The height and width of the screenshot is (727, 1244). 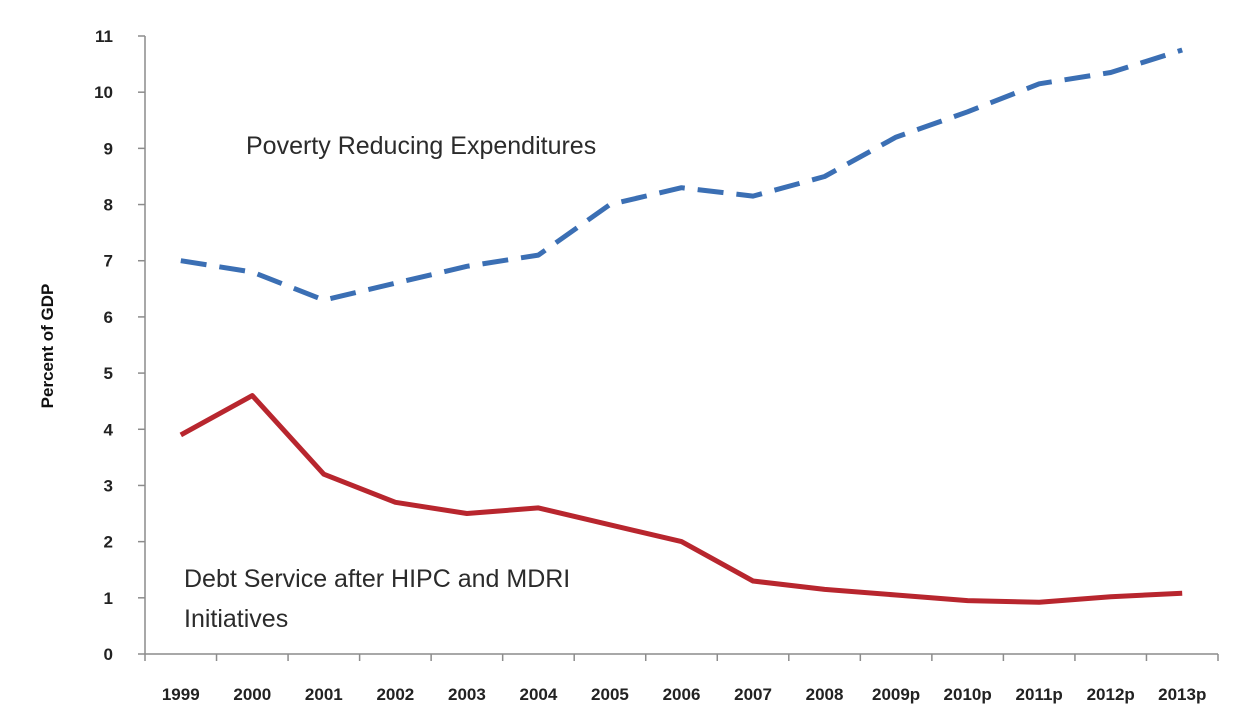 I want to click on y-tick-label: 4, so click(x=109, y=429).